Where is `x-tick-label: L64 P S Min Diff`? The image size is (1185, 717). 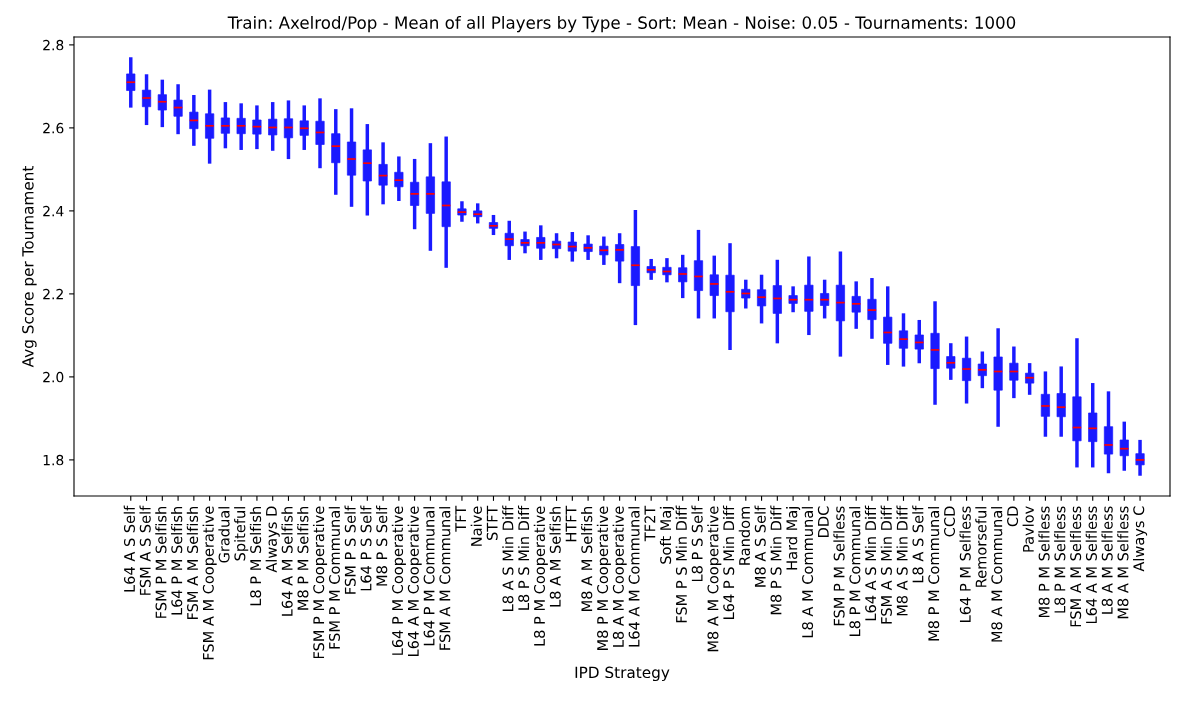
x-tick-label: L64 P S Min Diff is located at coordinates (728, 562).